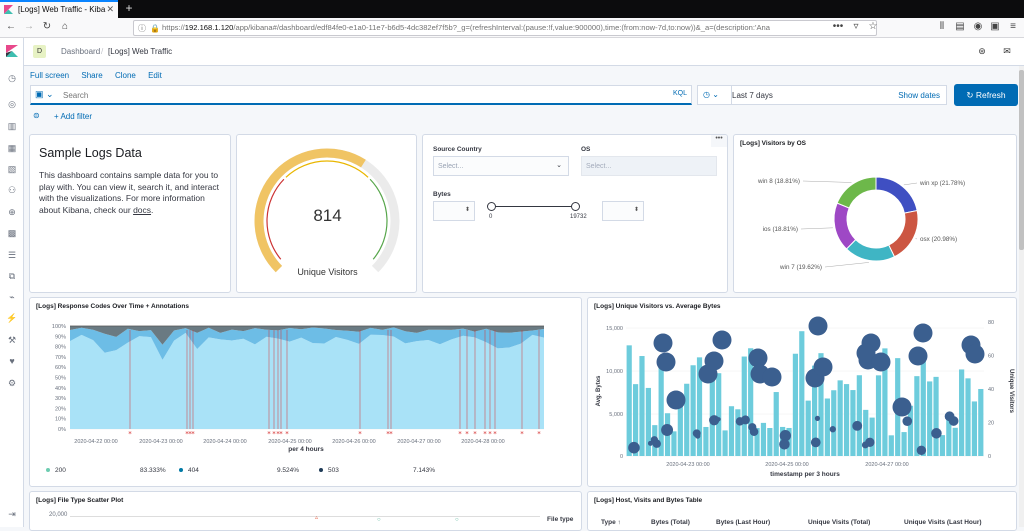 This screenshot has width=1024, height=531. What do you see at coordinates (942, 26) in the screenshot?
I see `library-icon: ⫴` at bounding box center [942, 26].